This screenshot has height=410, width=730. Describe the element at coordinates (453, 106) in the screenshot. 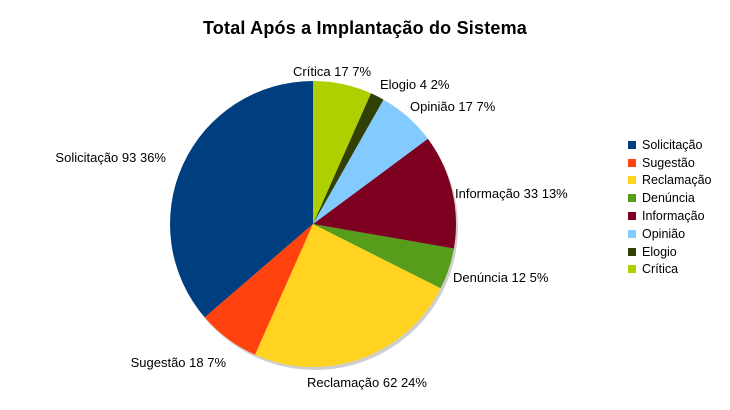

I see `slice-label-6: Opinião 17 7%` at that location.